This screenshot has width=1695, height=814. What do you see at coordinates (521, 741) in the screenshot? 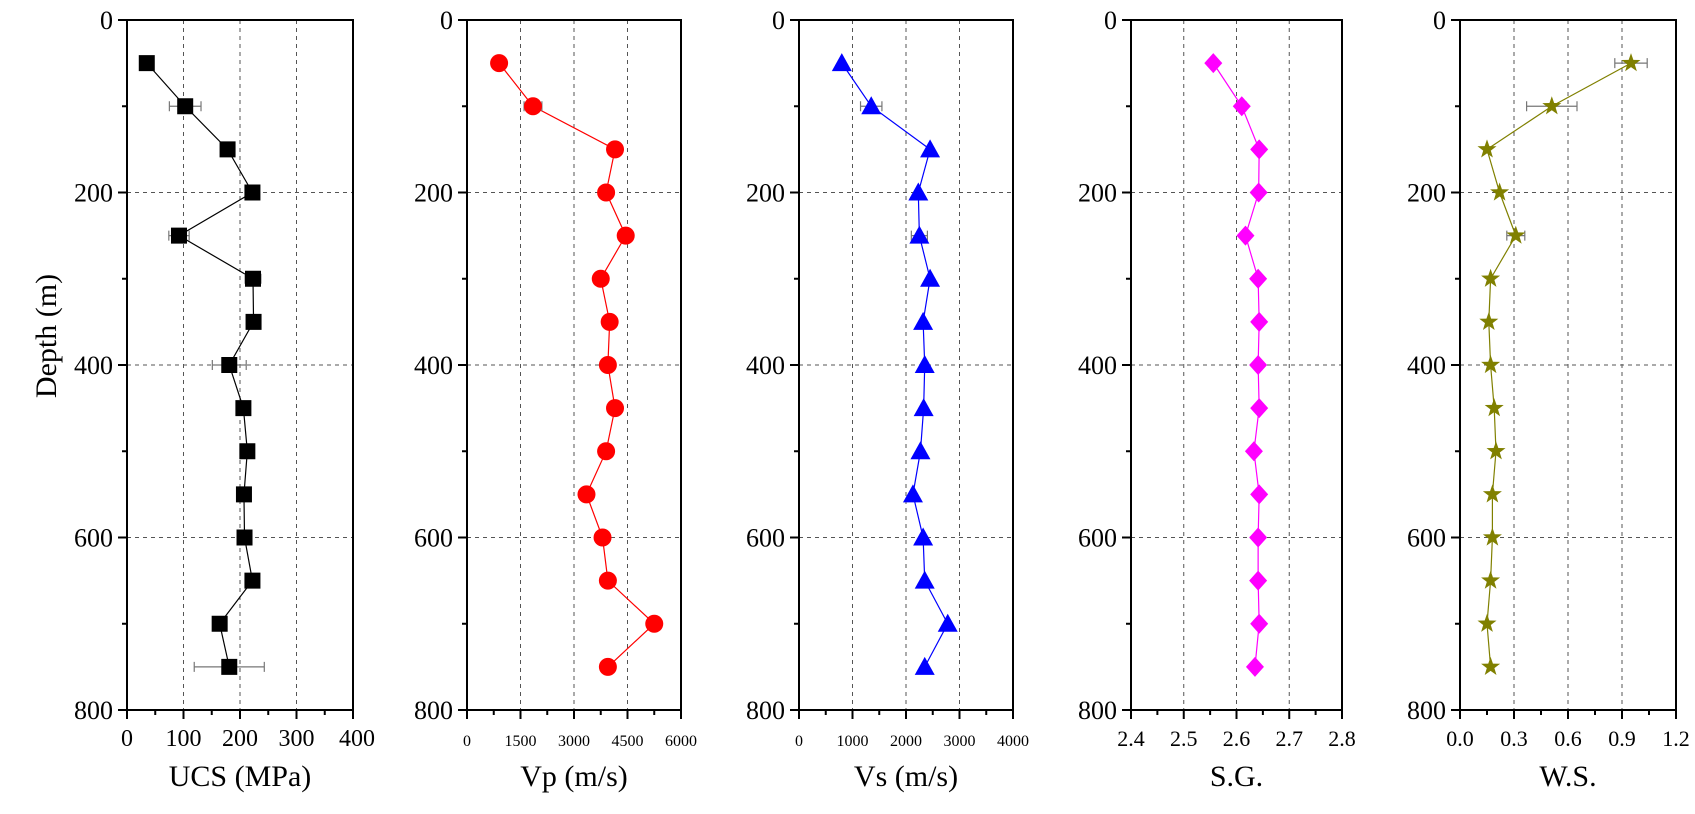
I see `x-tick-label: 1500` at bounding box center [521, 741].